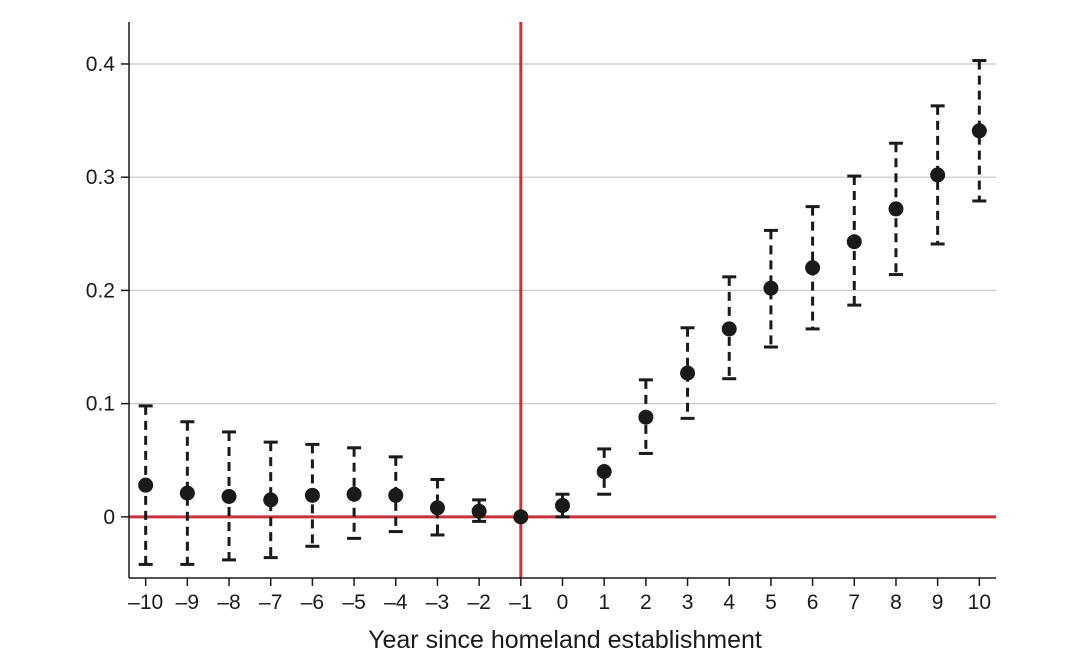  Describe the element at coordinates (187, 602) in the screenshot. I see `x-tick-label: –9` at that location.